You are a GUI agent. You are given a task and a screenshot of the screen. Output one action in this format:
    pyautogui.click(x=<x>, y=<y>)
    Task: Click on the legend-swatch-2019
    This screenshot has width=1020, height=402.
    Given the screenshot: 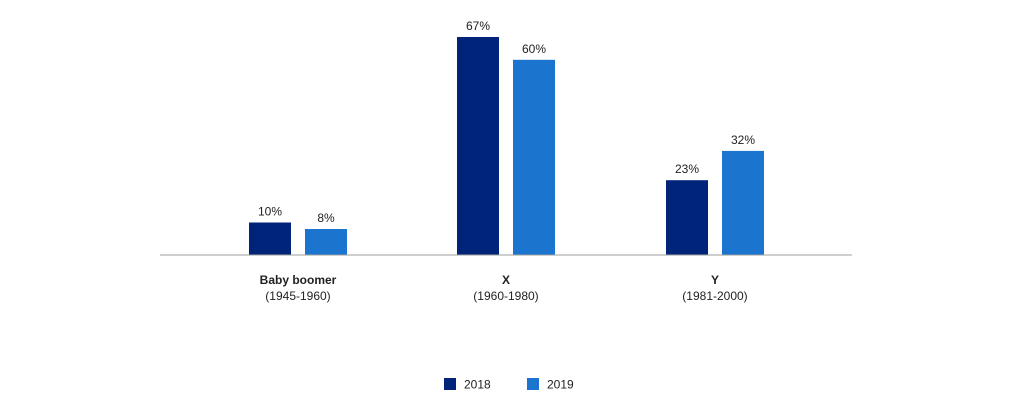 What is the action you would take?
    pyautogui.click(x=533, y=384)
    